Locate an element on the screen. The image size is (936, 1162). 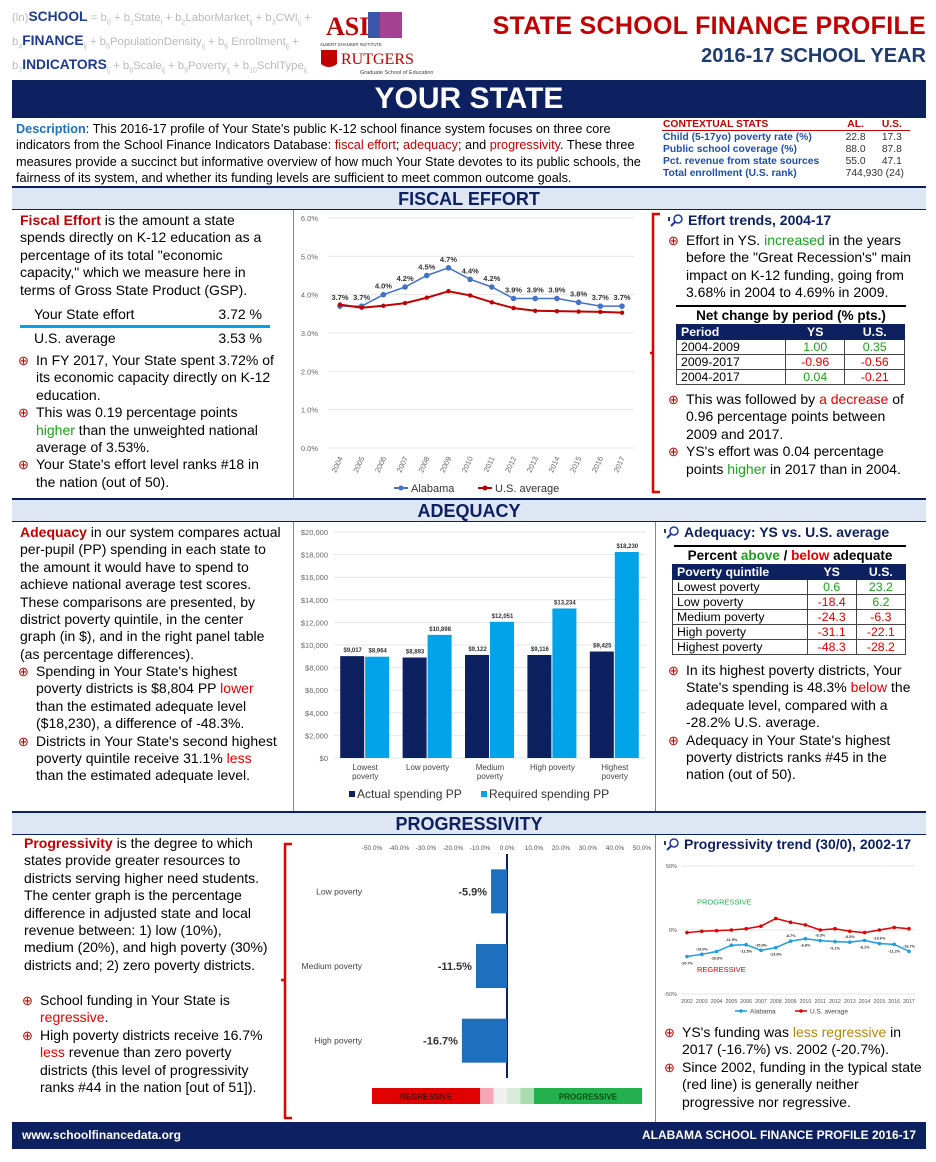
your-state-effort-value: 3.72 % is located at coordinates (240, 314).